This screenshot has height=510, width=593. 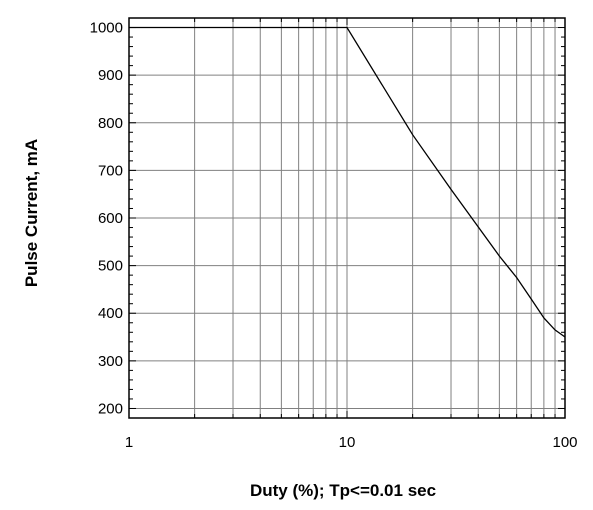 What do you see at coordinates (110, 75) in the screenshot?
I see `y-tick-label: 900` at bounding box center [110, 75].